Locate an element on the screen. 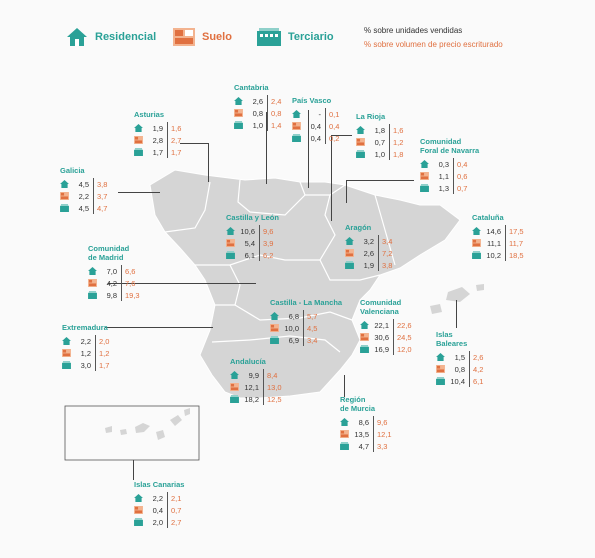 The height and width of the screenshot is (558, 595). pct-units-value: 1,0 is located at coordinates (257, 125).